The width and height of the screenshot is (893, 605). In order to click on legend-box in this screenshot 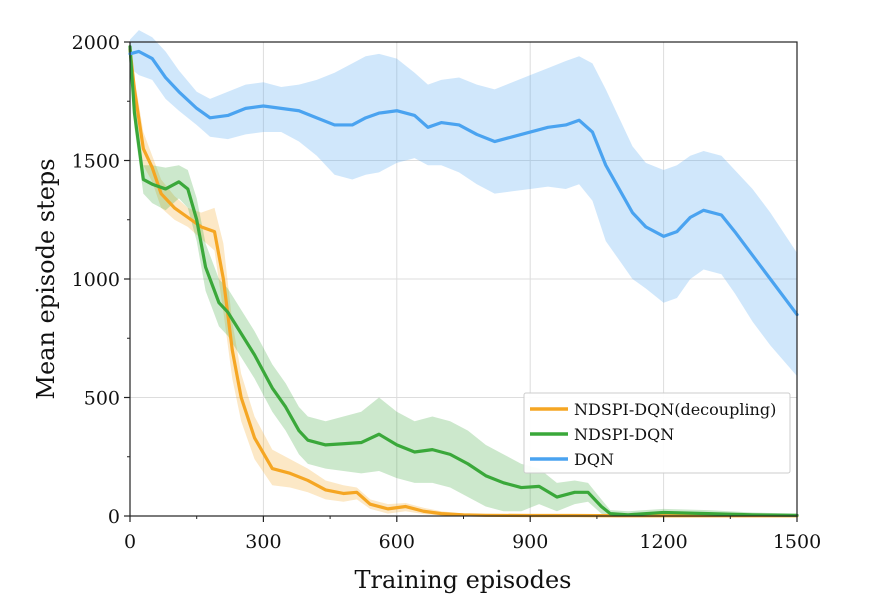, I will do `click(657, 433)`.